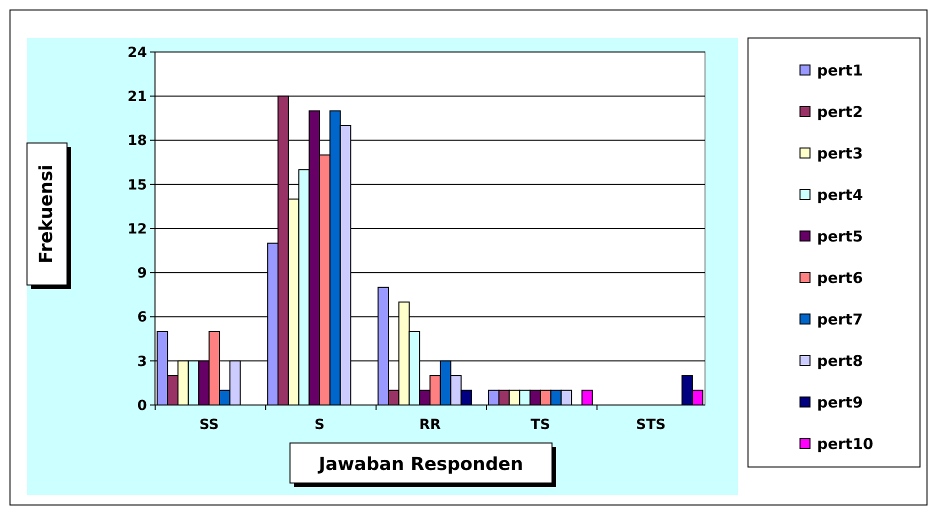 This screenshot has height=508, width=930. What do you see at coordinates (209, 425) in the screenshot?
I see `x-tick-label: SS` at bounding box center [209, 425].